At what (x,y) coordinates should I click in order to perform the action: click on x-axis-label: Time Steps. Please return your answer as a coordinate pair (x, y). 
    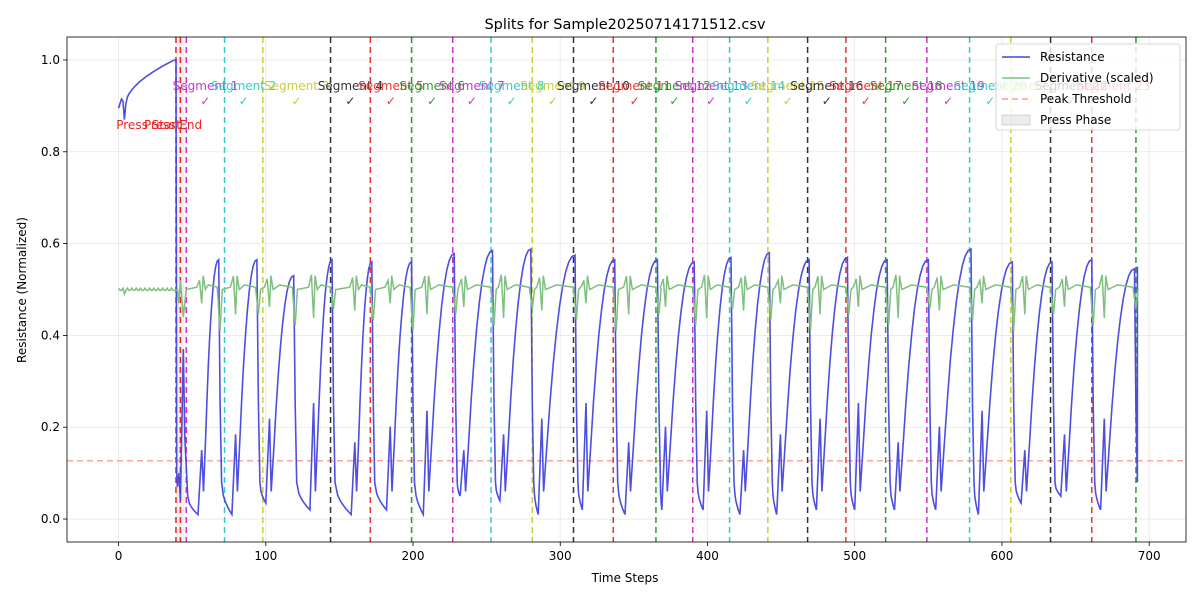
    Looking at the image, I should click on (625, 578).